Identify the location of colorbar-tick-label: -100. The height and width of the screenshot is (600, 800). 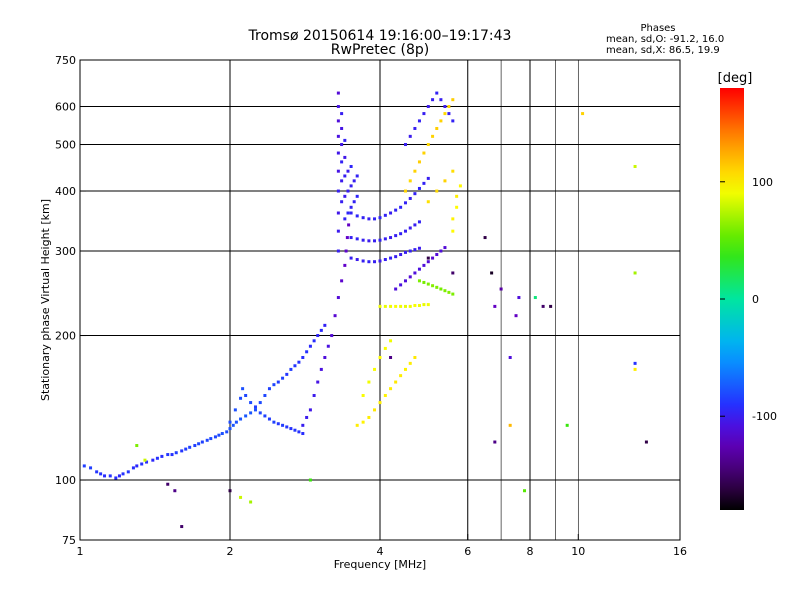
(764, 416).